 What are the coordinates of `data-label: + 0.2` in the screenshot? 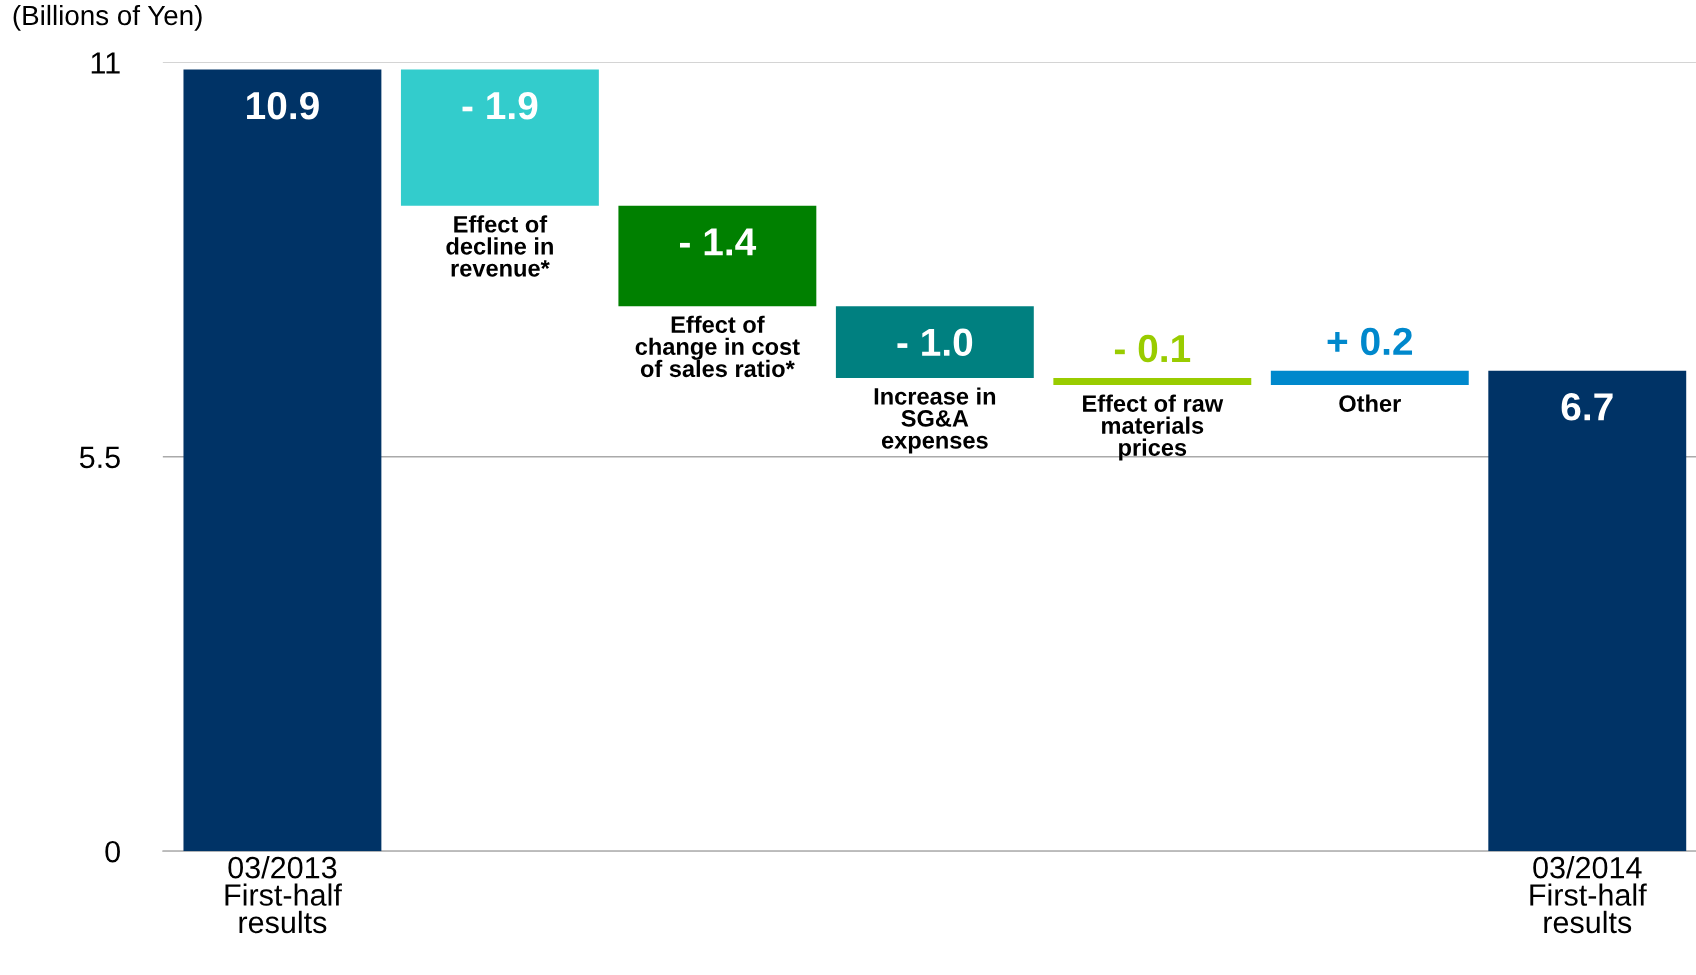 It's located at (1370, 341).